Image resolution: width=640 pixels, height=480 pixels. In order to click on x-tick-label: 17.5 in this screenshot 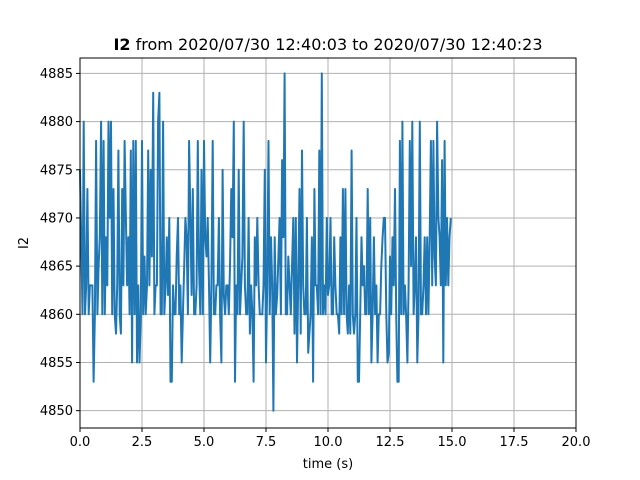, I will do `click(514, 442)`.